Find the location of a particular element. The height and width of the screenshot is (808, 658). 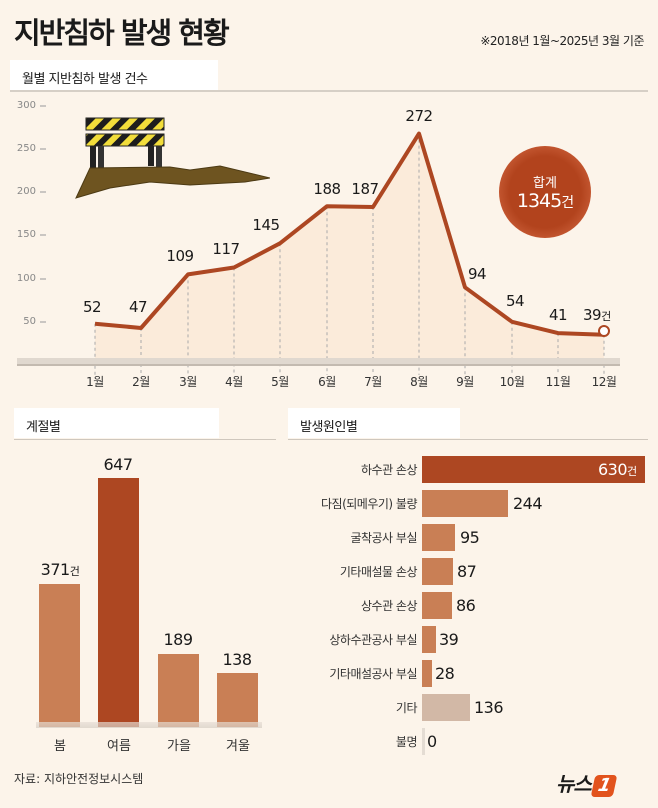

season-bar-winter is located at coordinates (237, 700).